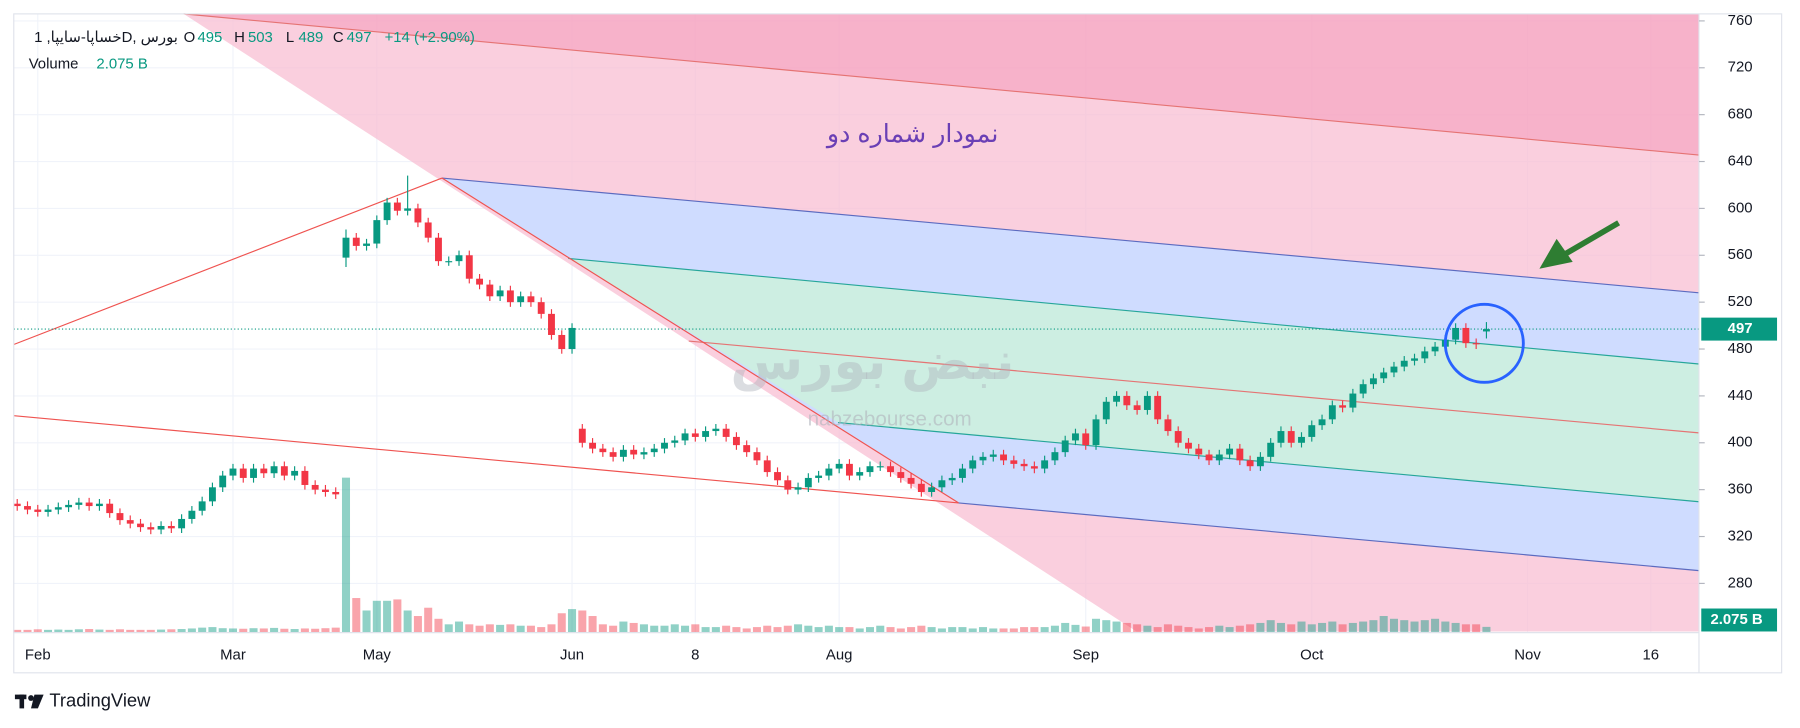  I want to click on ohlc-value: 495, so click(209, 37).